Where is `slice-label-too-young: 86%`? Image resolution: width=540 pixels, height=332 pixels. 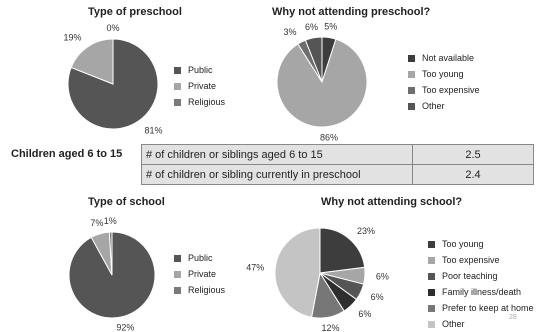 slice-label-too-young: 86% is located at coordinates (329, 138).